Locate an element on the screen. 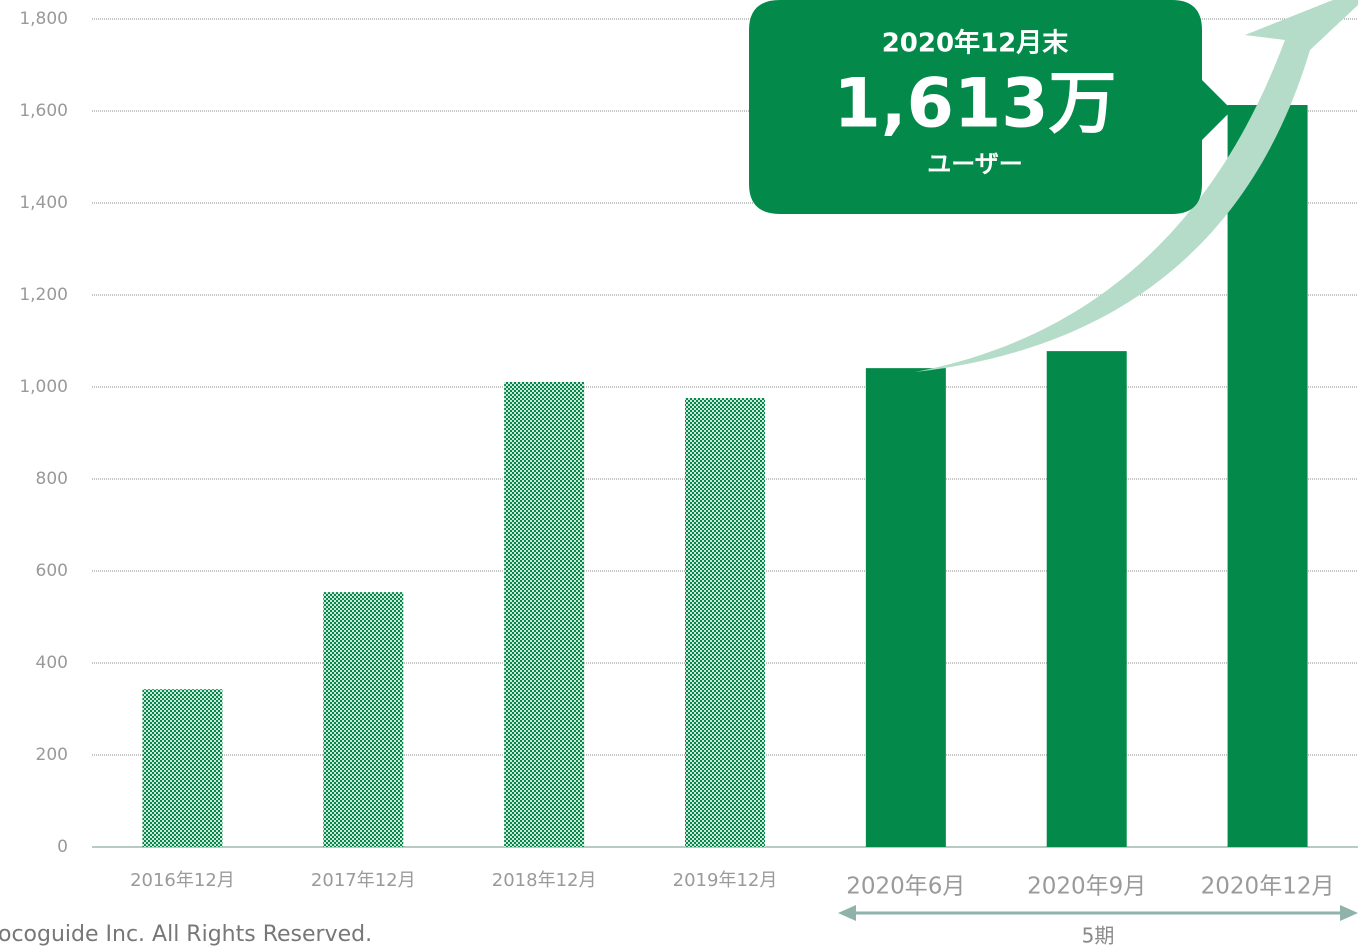  y-tick-label: 1,400 is located at coordinates (43, 203).